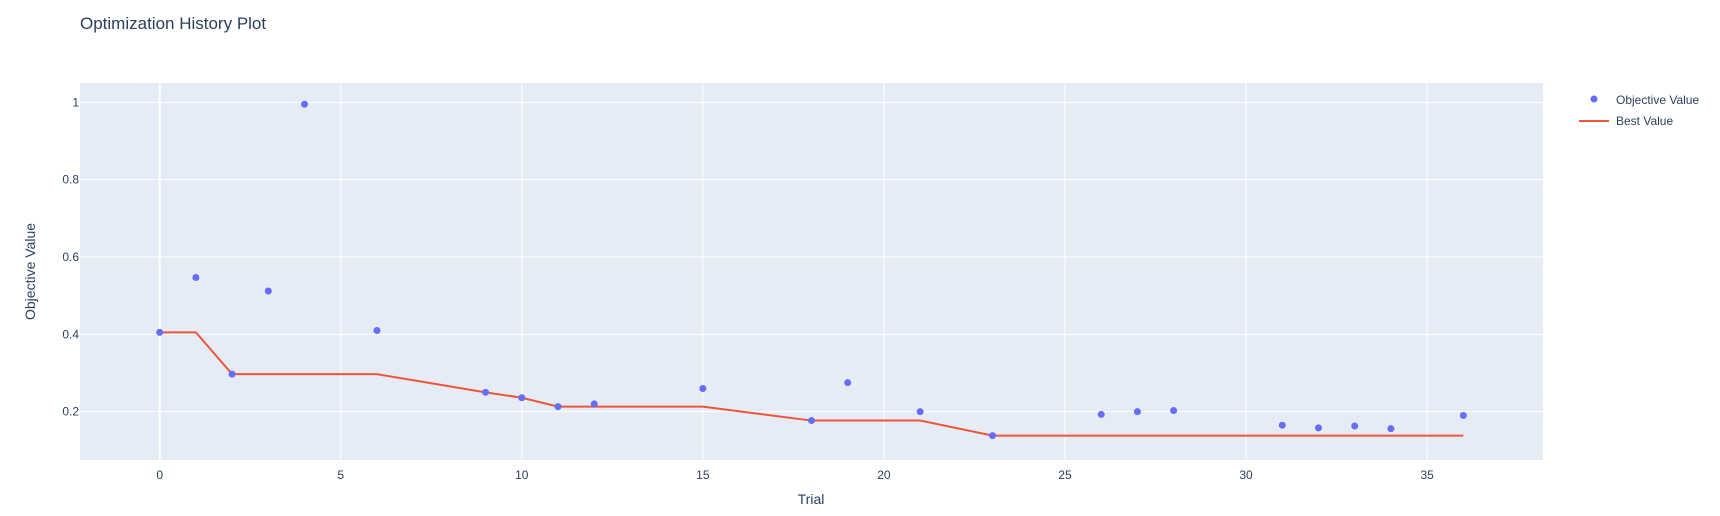  I want to click on x-tick-label: 0, so click(159, 475).